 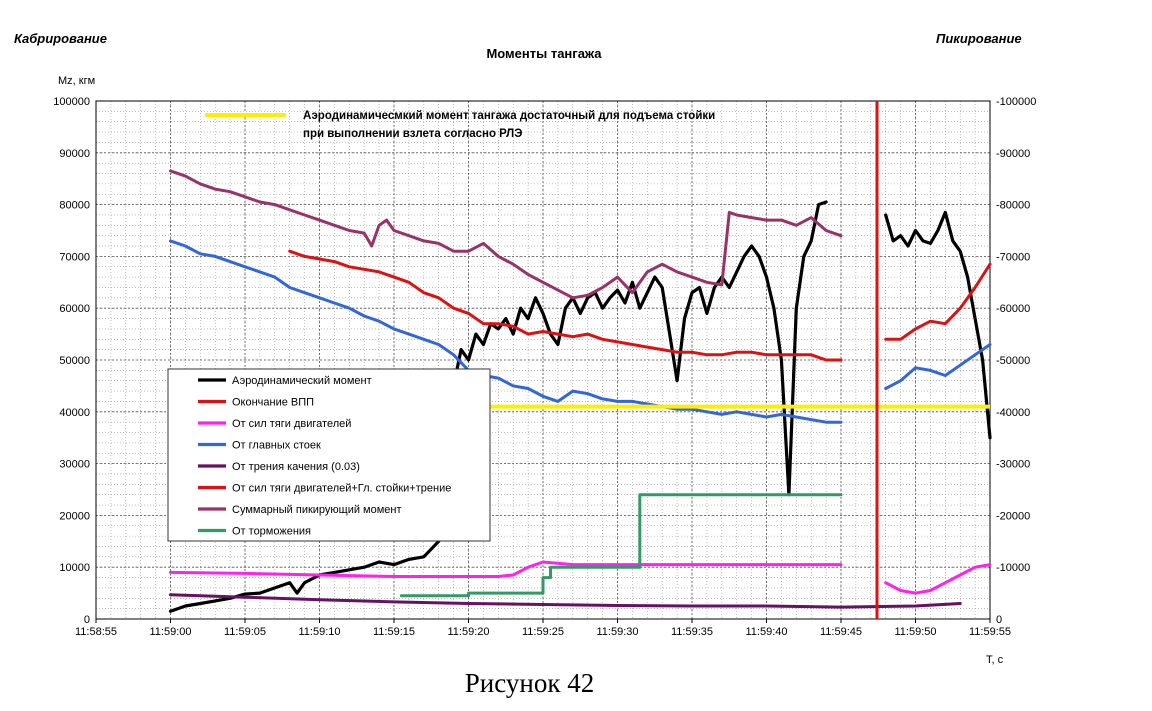 I want to click on legend-entry: От главных стоек, so click(x=276, y=446).